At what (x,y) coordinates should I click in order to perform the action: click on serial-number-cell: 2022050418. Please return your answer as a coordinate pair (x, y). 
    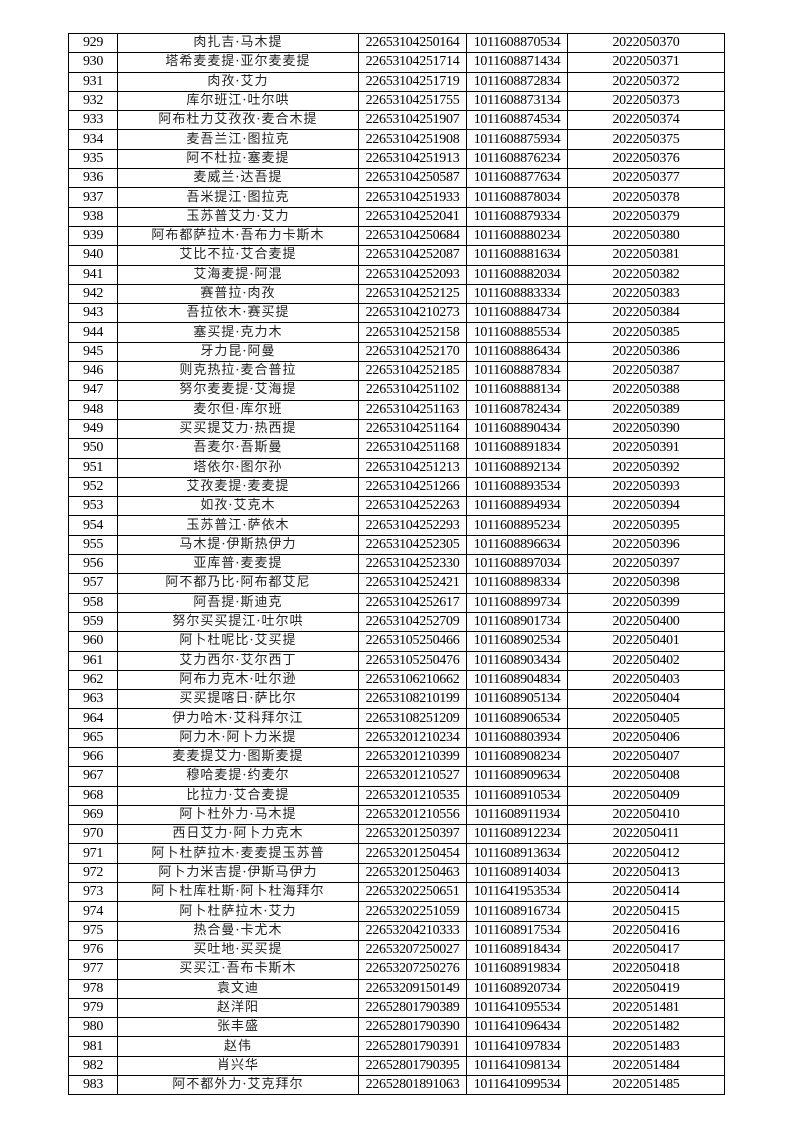
    Looking at the image, I should click on (646, 969).